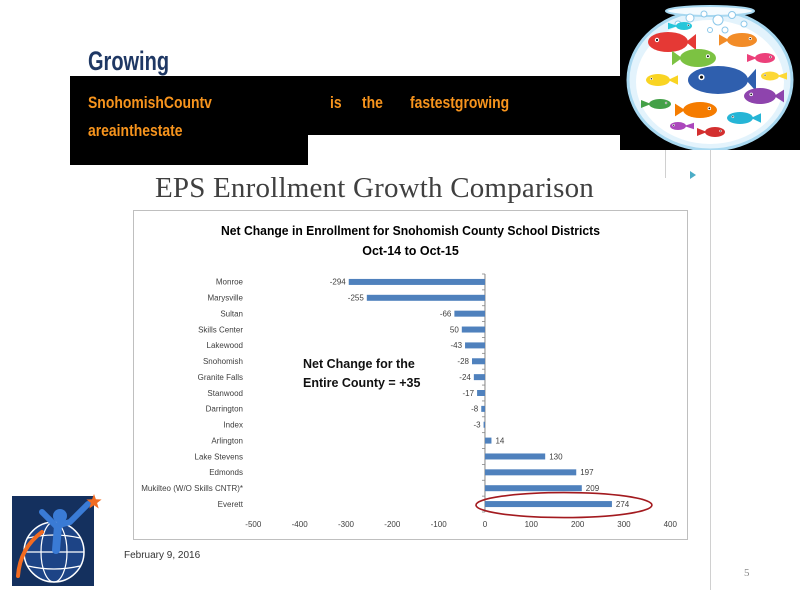 The height and width of the screenshot is (600, 800). Describe the element at coordinates (219, 456) in the screenshot. I see `category-label: Lake Stevens` at that location.